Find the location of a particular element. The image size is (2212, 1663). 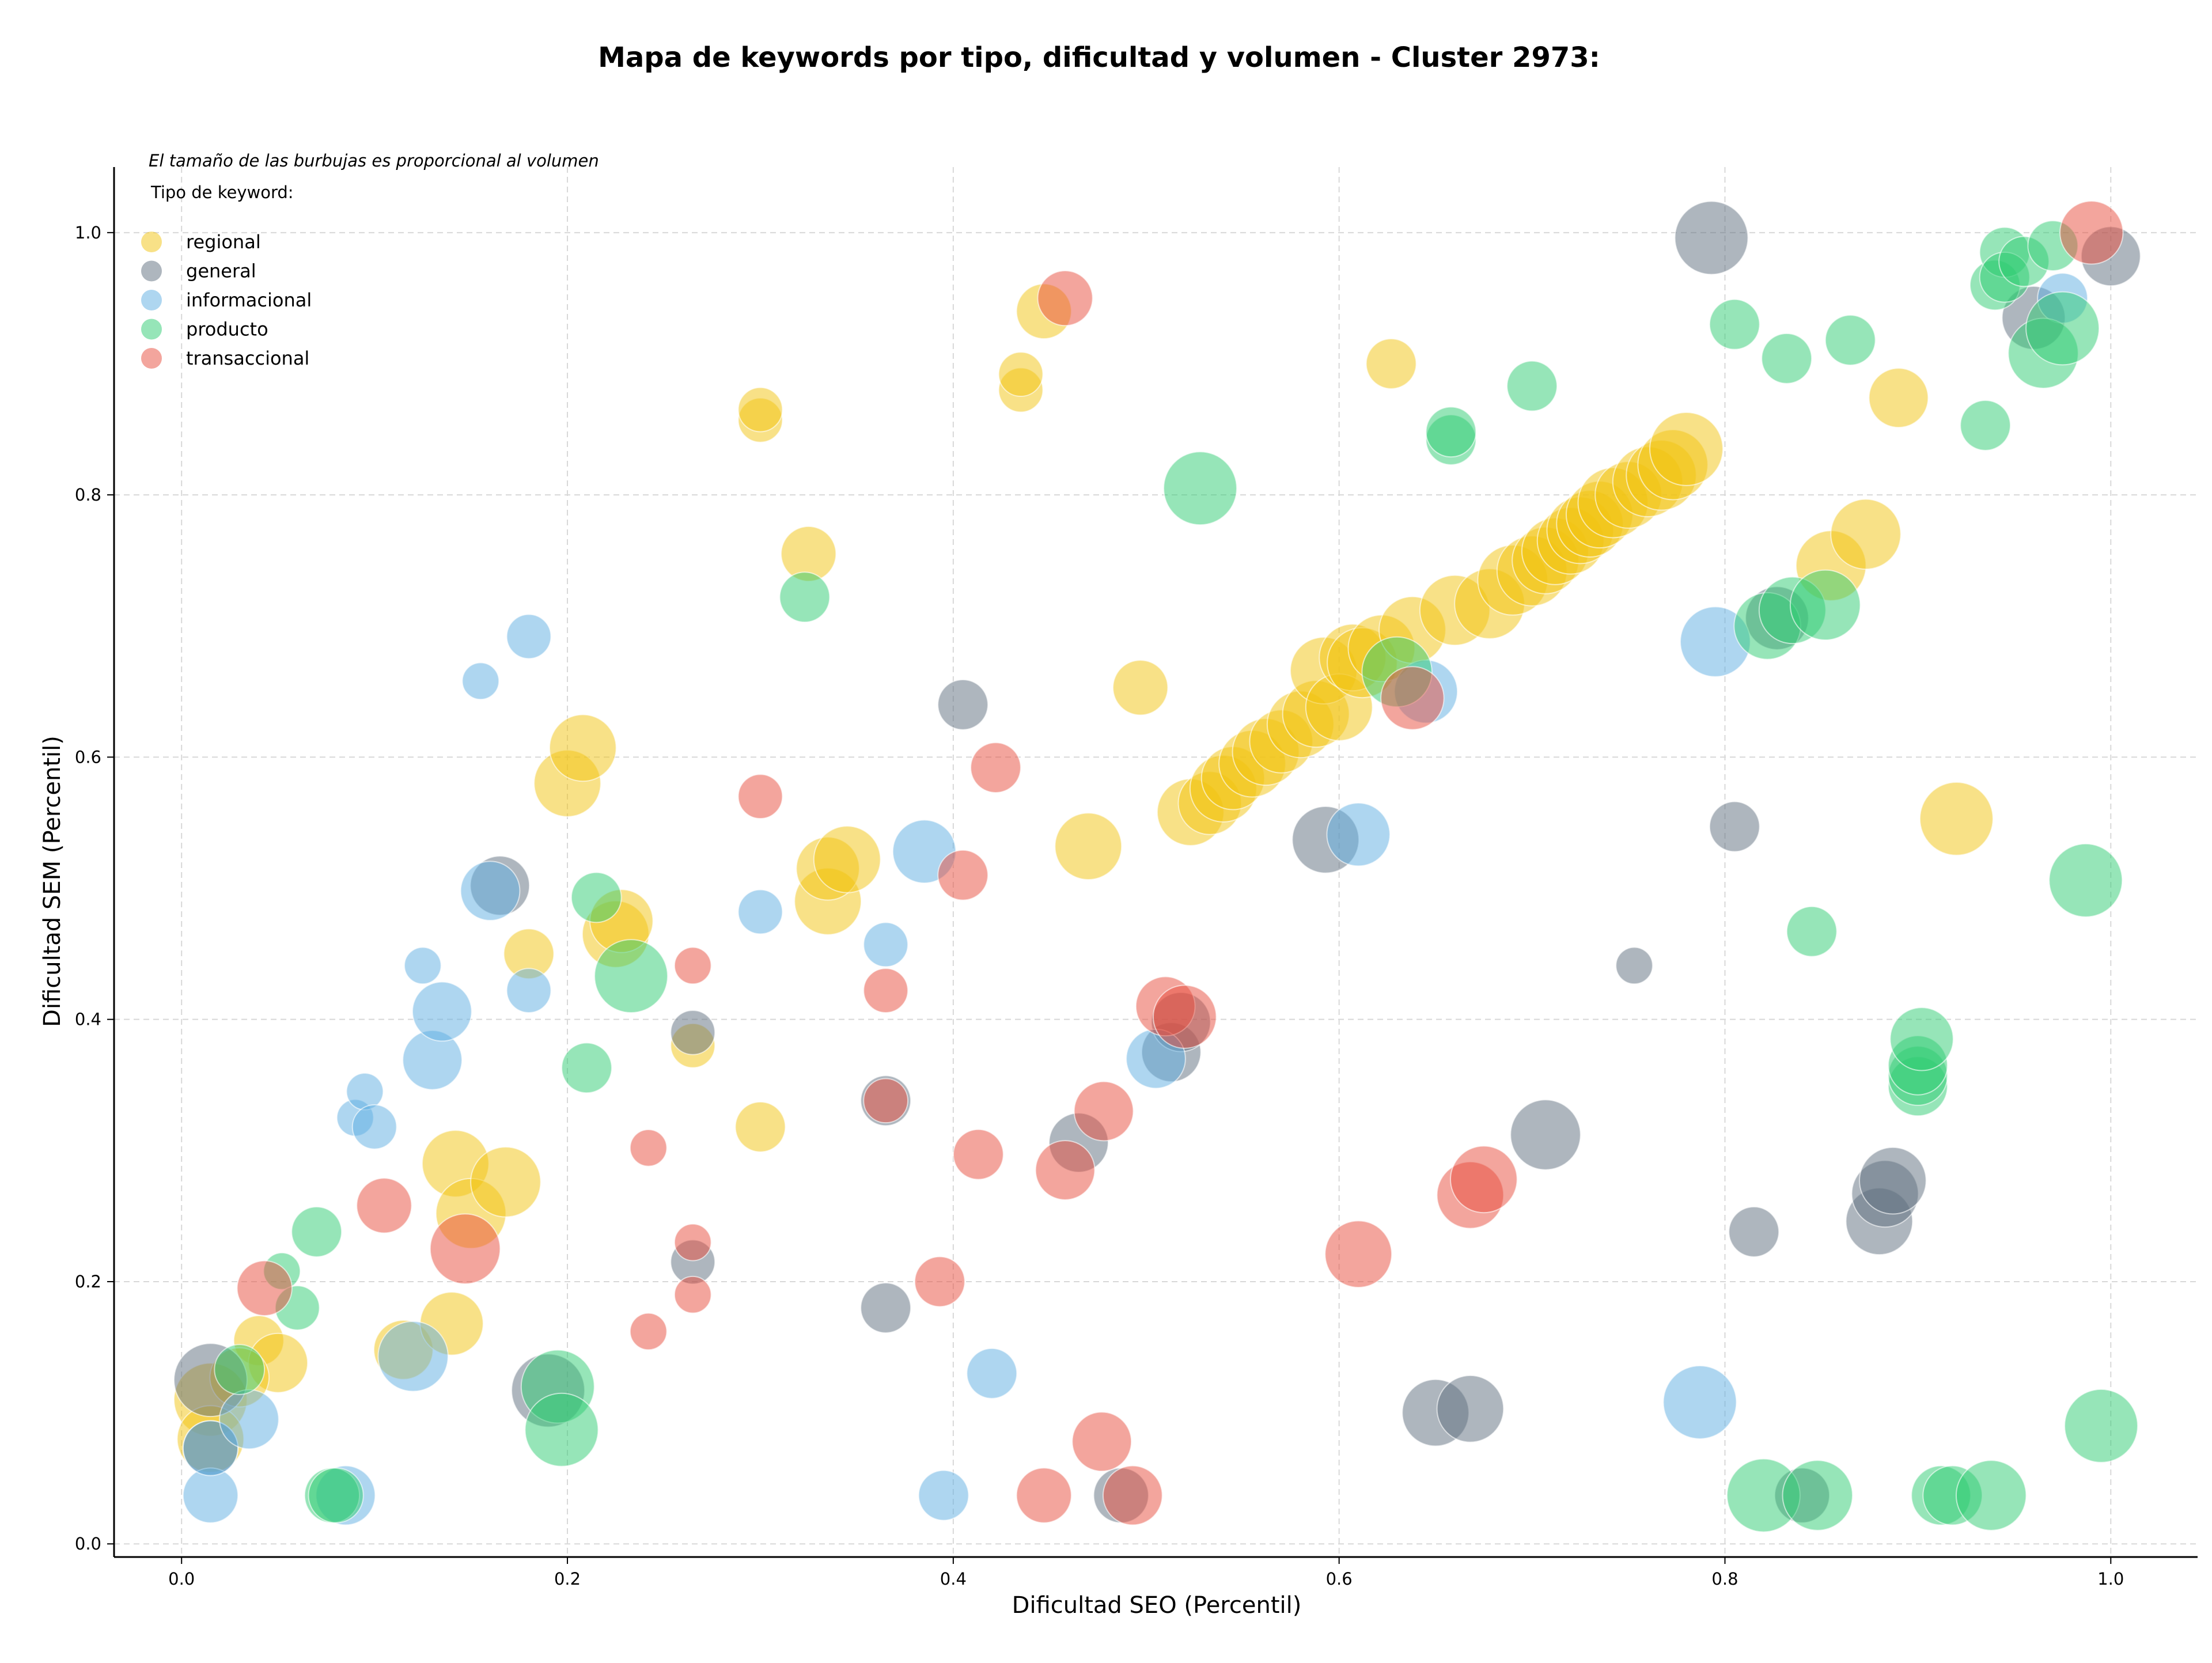

legend-item-transaccional: transaccional is located at coordinates (225, 358).